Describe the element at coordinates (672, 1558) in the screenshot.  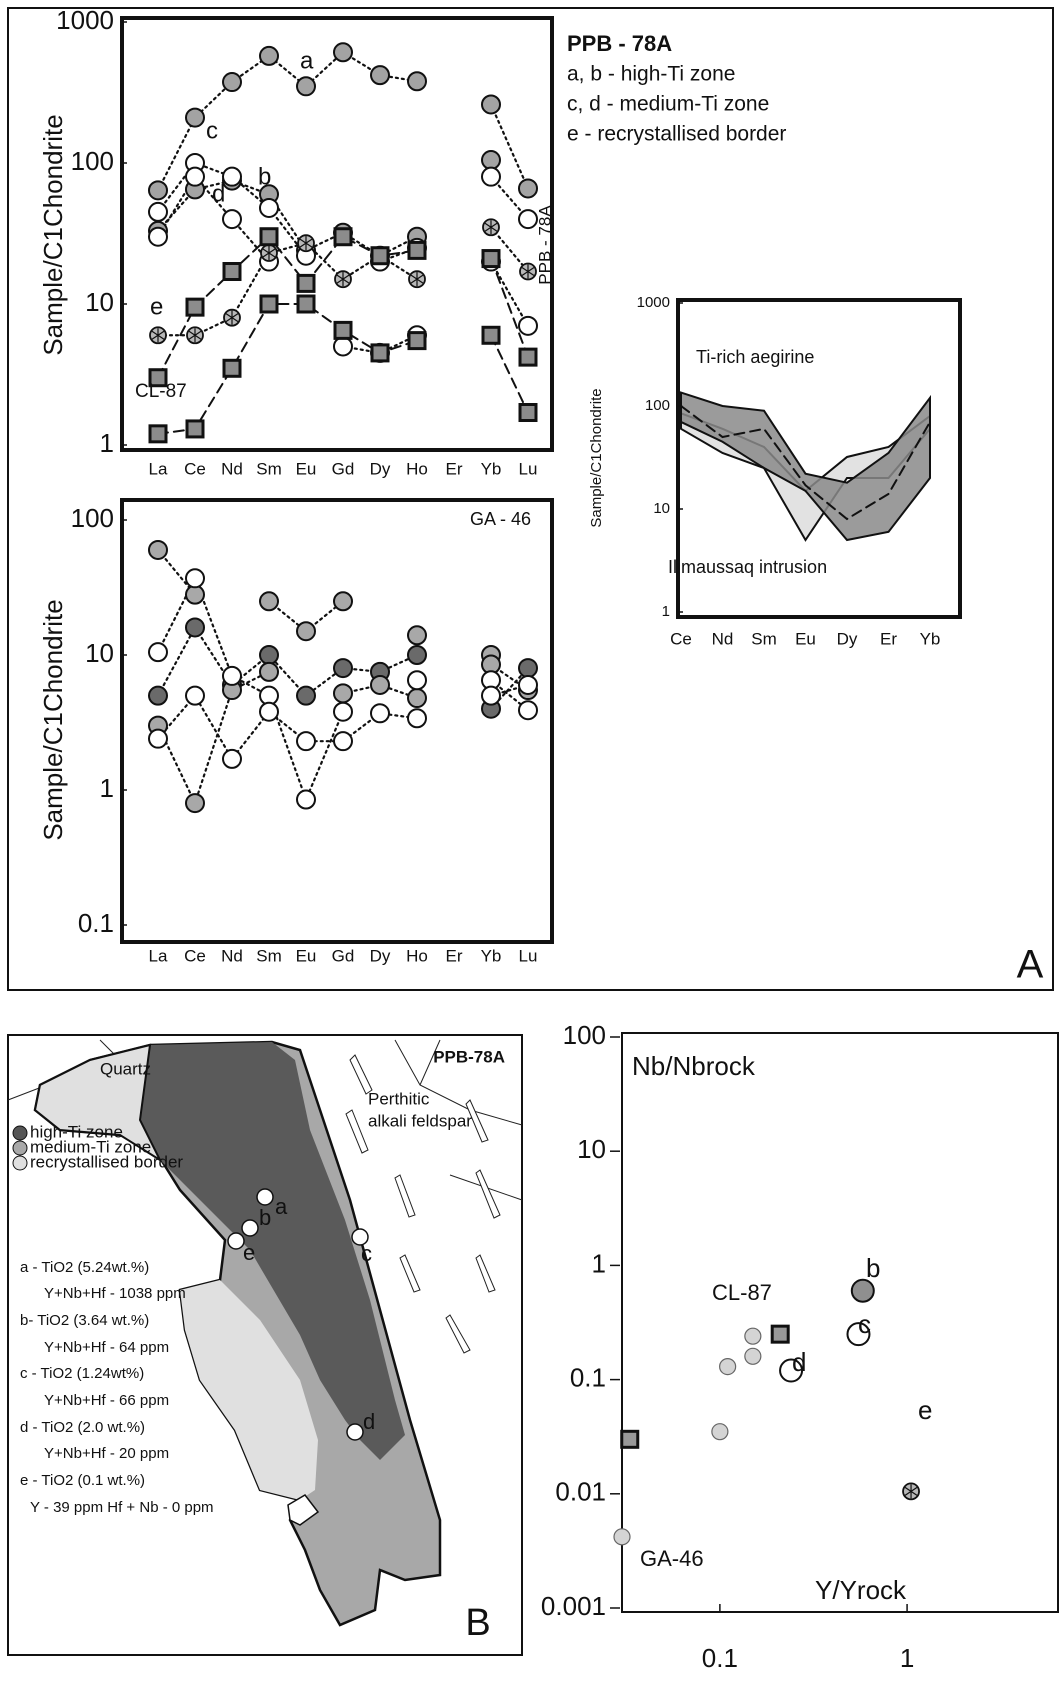
I see `annotation: GA-46` at that location.